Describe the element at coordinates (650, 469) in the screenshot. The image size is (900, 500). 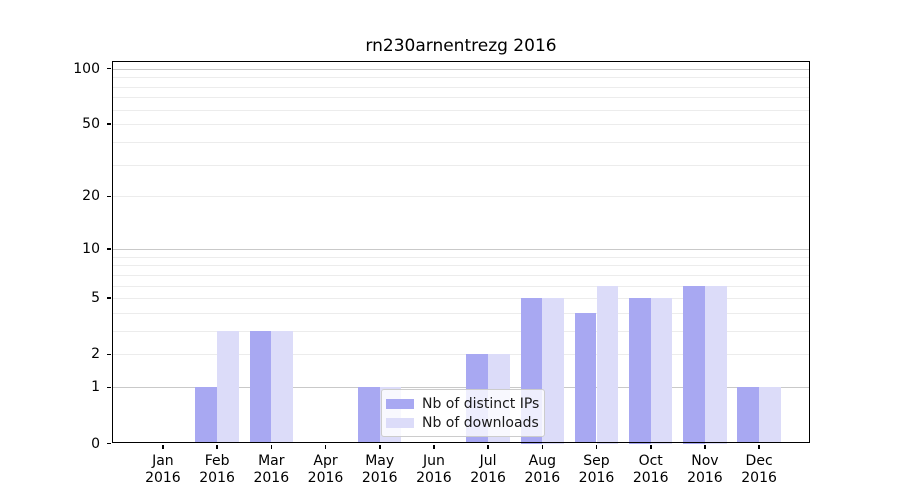
I see `x-tick-label-oct: Oct 2016` at that location.